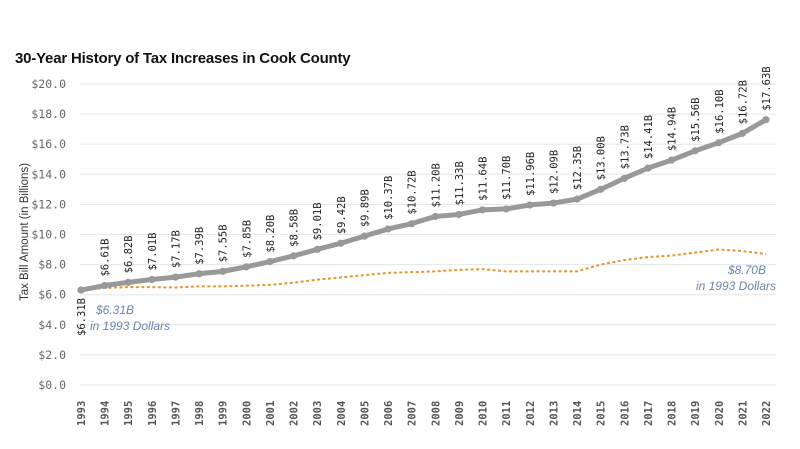 The height and width of the screenshot is (449, 800). What do you see at coordinates (696, 120) in the screenshot?
I see `data-label: $15.56B` at bounding box center [696, 120].